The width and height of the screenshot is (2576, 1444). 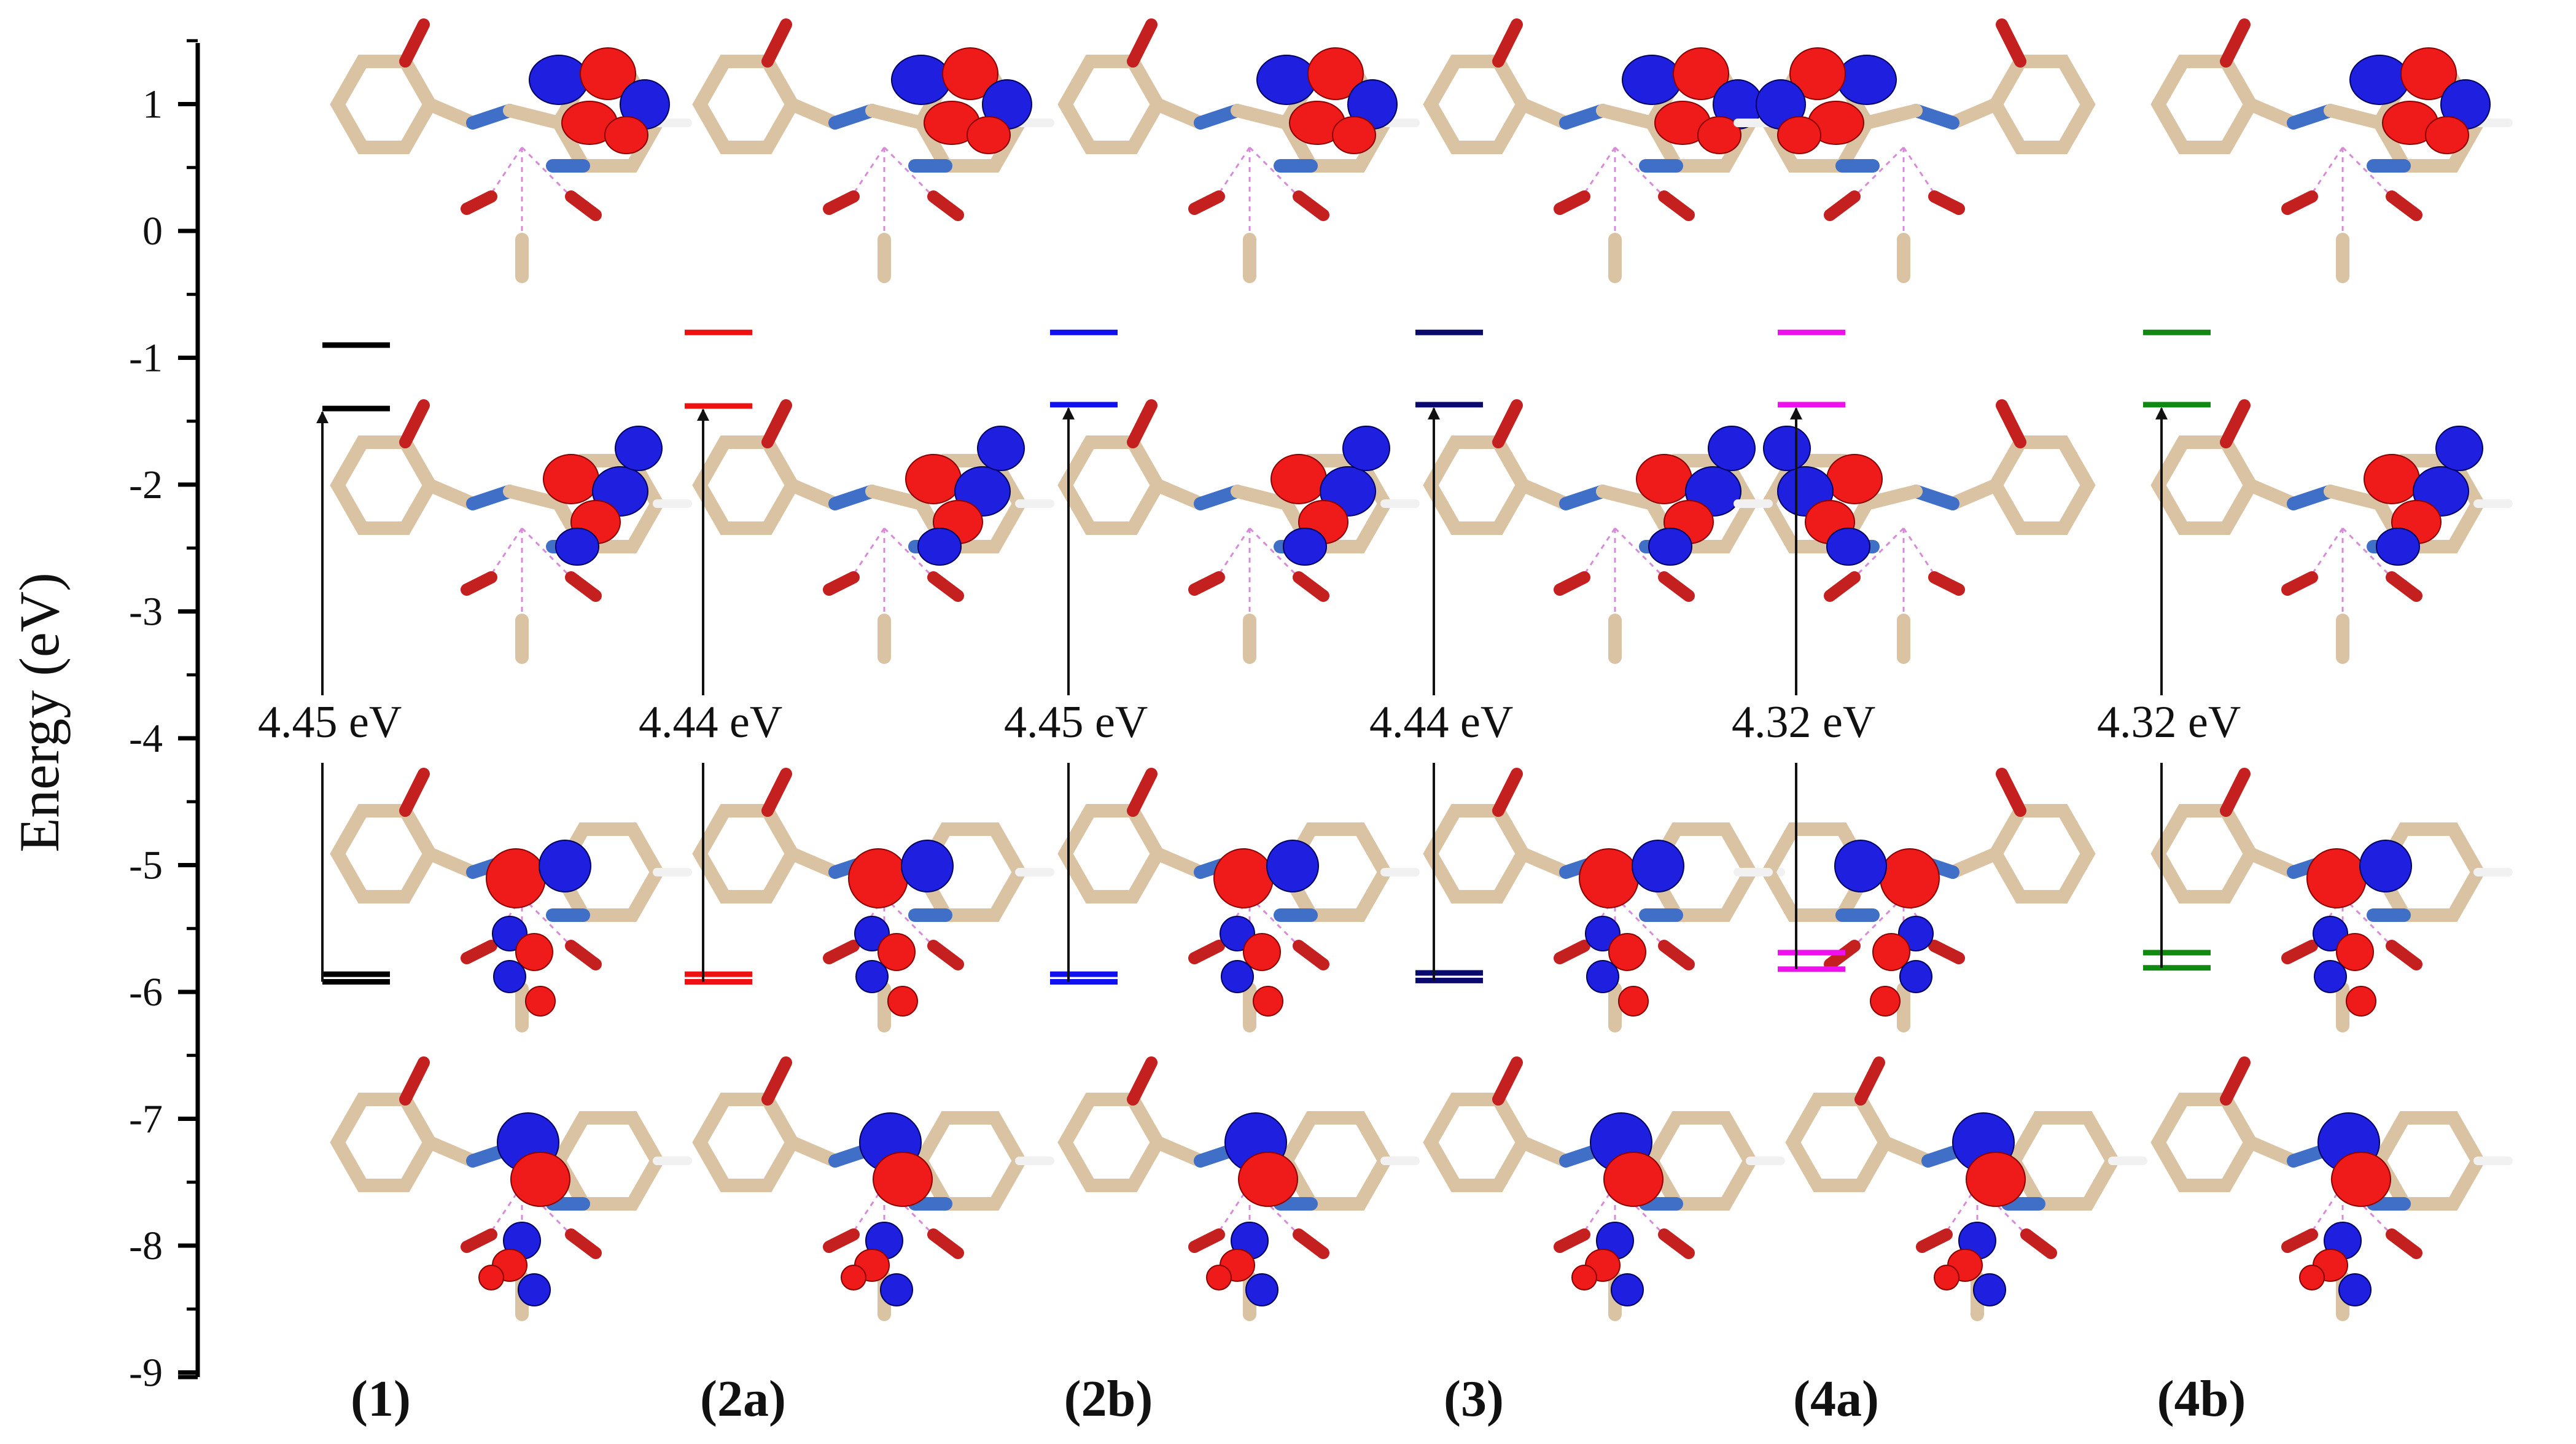 I want to click on tick-label: 0, so click(x=152, y=231).